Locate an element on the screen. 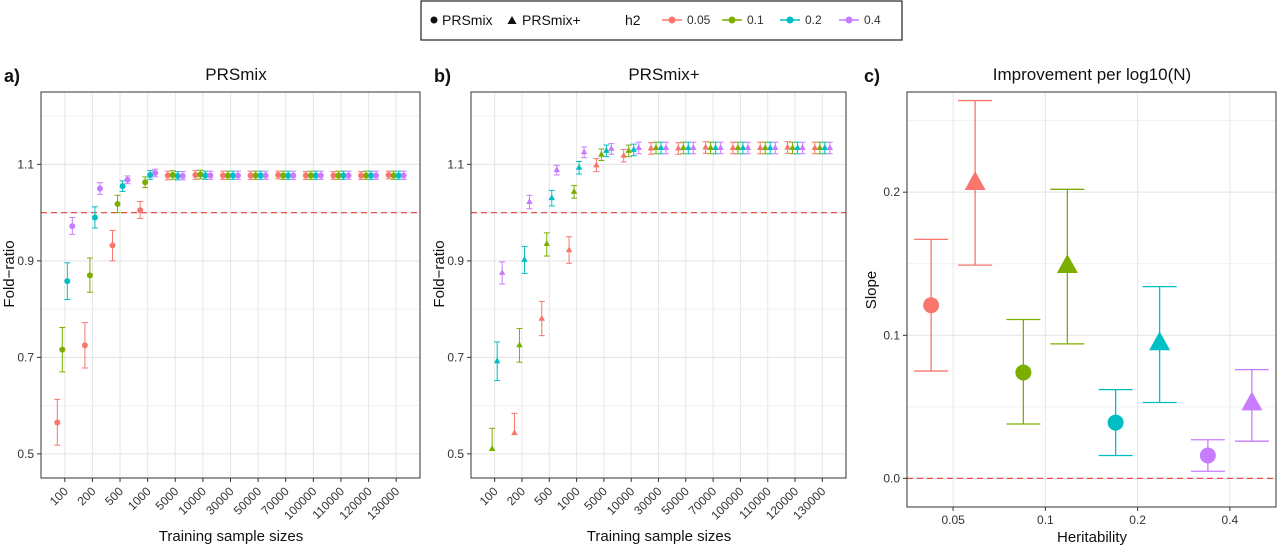 The height and width of the screenshot is (548, 1280). legend-circle-marker is located at coordinates (434, 20).